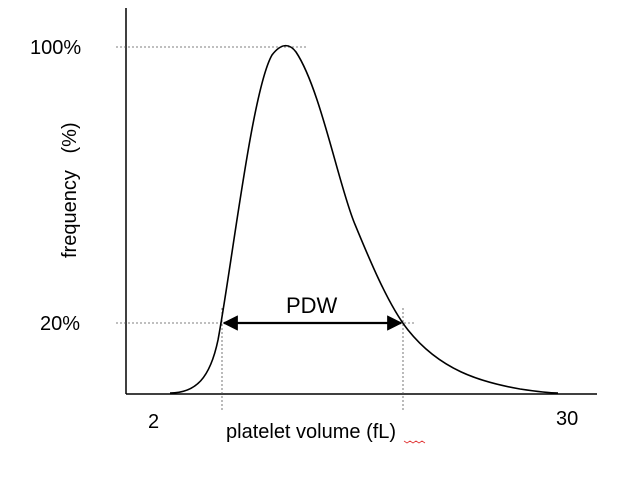  Describe the element at coordinates (70, 190) in the screenshot. I see `y-axis-label: frequency (%)` at that location.